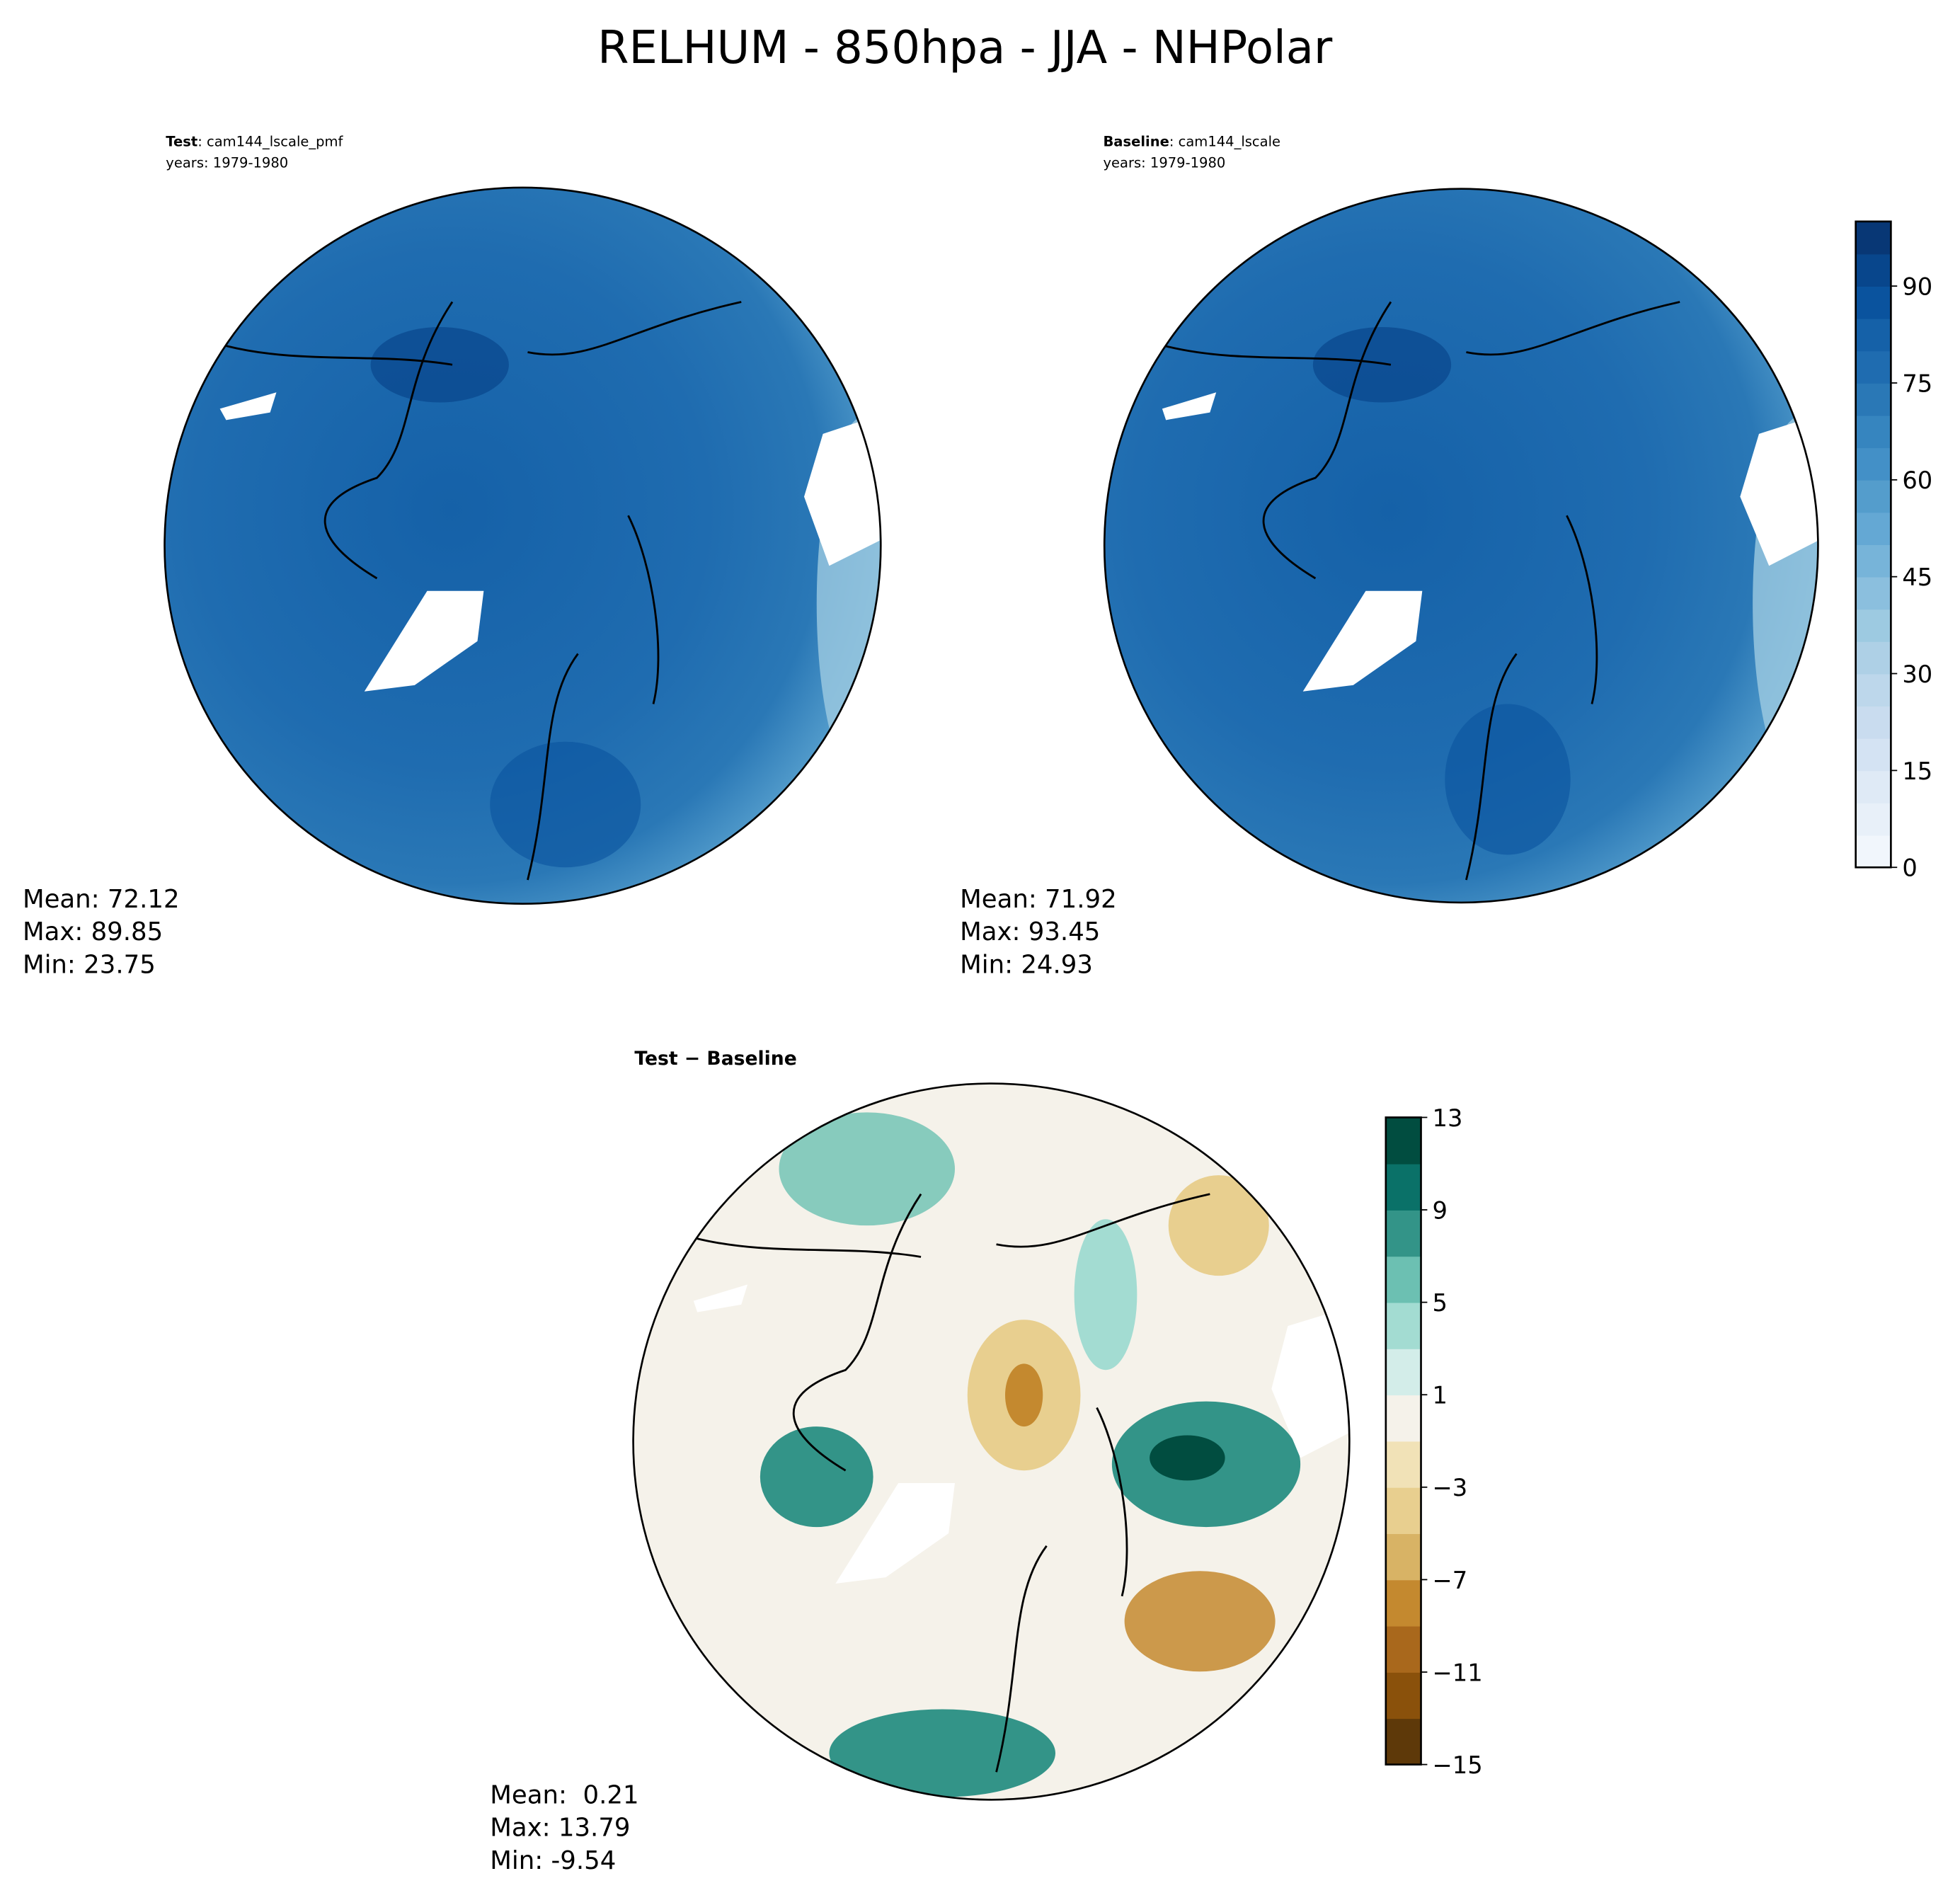 The width and height of the screenshot is (1960, 1888). I want to click on panel-baseline-years: years: 1979-1980, so click(1164, 163).